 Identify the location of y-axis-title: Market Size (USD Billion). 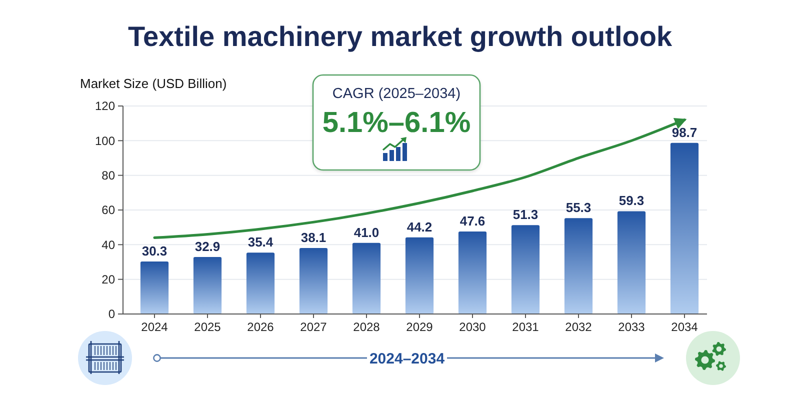
(153, 83).